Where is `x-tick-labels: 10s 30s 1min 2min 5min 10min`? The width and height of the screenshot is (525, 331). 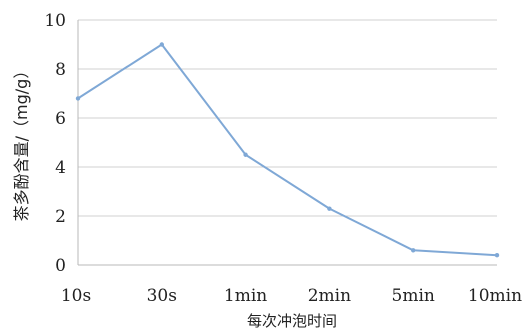
x-tick-labels: 10s 30s 1min 2min 5min 10min is located at coordinates (291, 296).